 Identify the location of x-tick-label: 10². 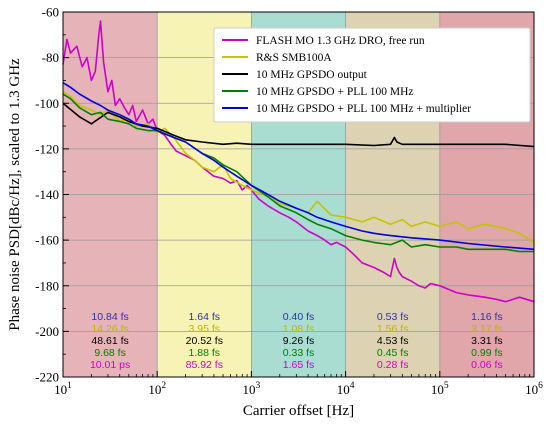
(157, 389).